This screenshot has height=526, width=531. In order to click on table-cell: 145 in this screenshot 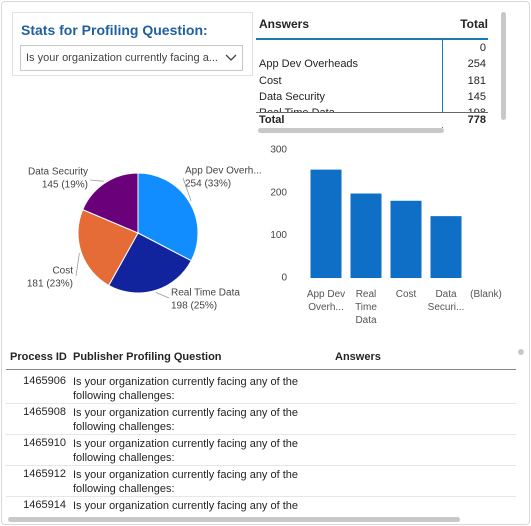, I will do `click(476, 96)`.